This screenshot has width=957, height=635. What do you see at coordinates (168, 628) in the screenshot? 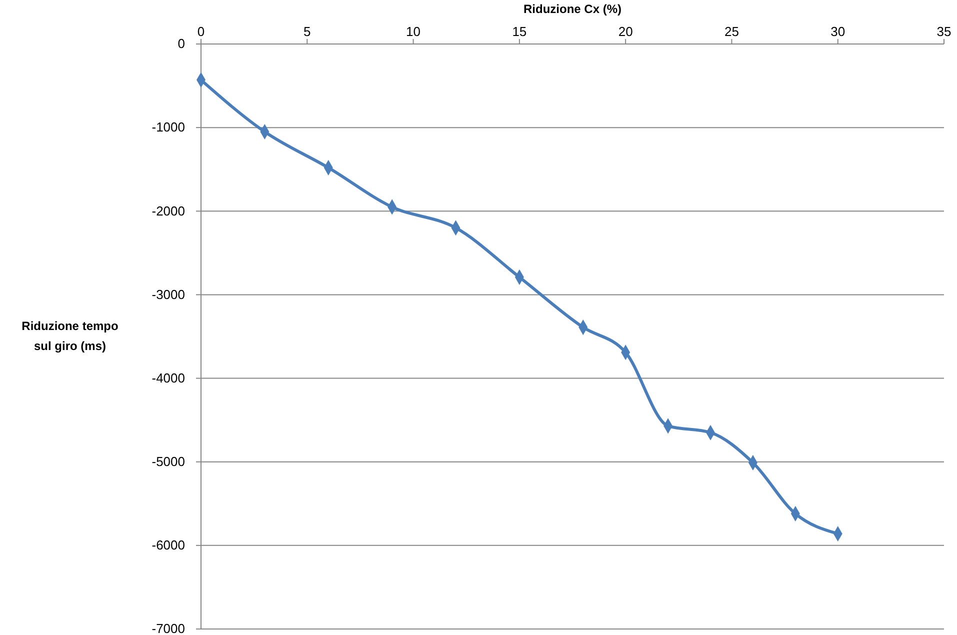
I see `y-tick-label: -7000` at bounding box center [168, 628].